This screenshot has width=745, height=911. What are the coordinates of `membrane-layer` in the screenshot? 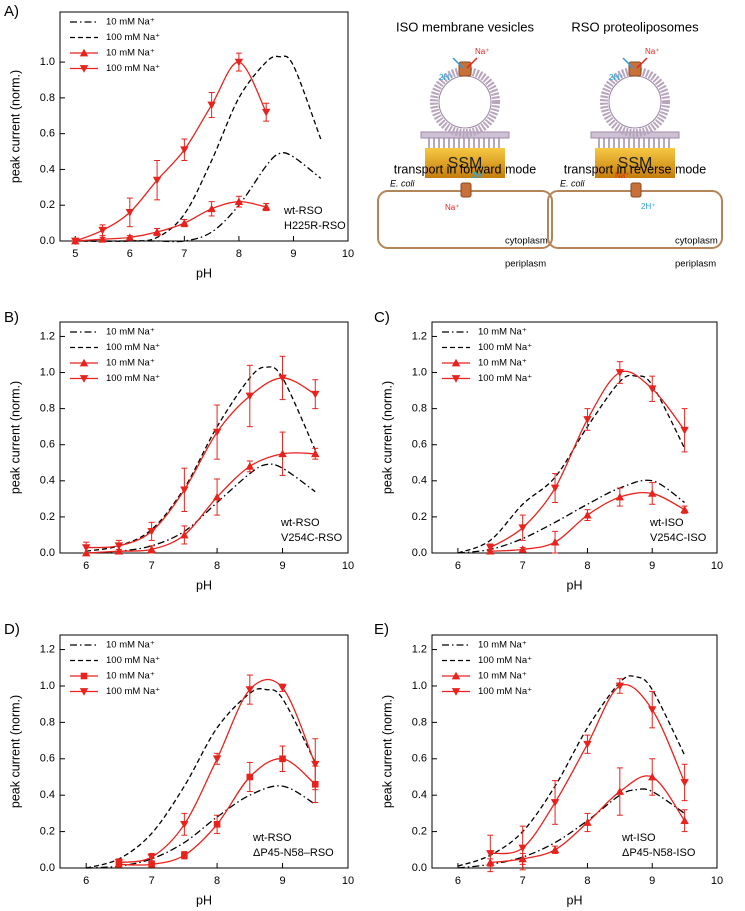 It's located at (635, 135).